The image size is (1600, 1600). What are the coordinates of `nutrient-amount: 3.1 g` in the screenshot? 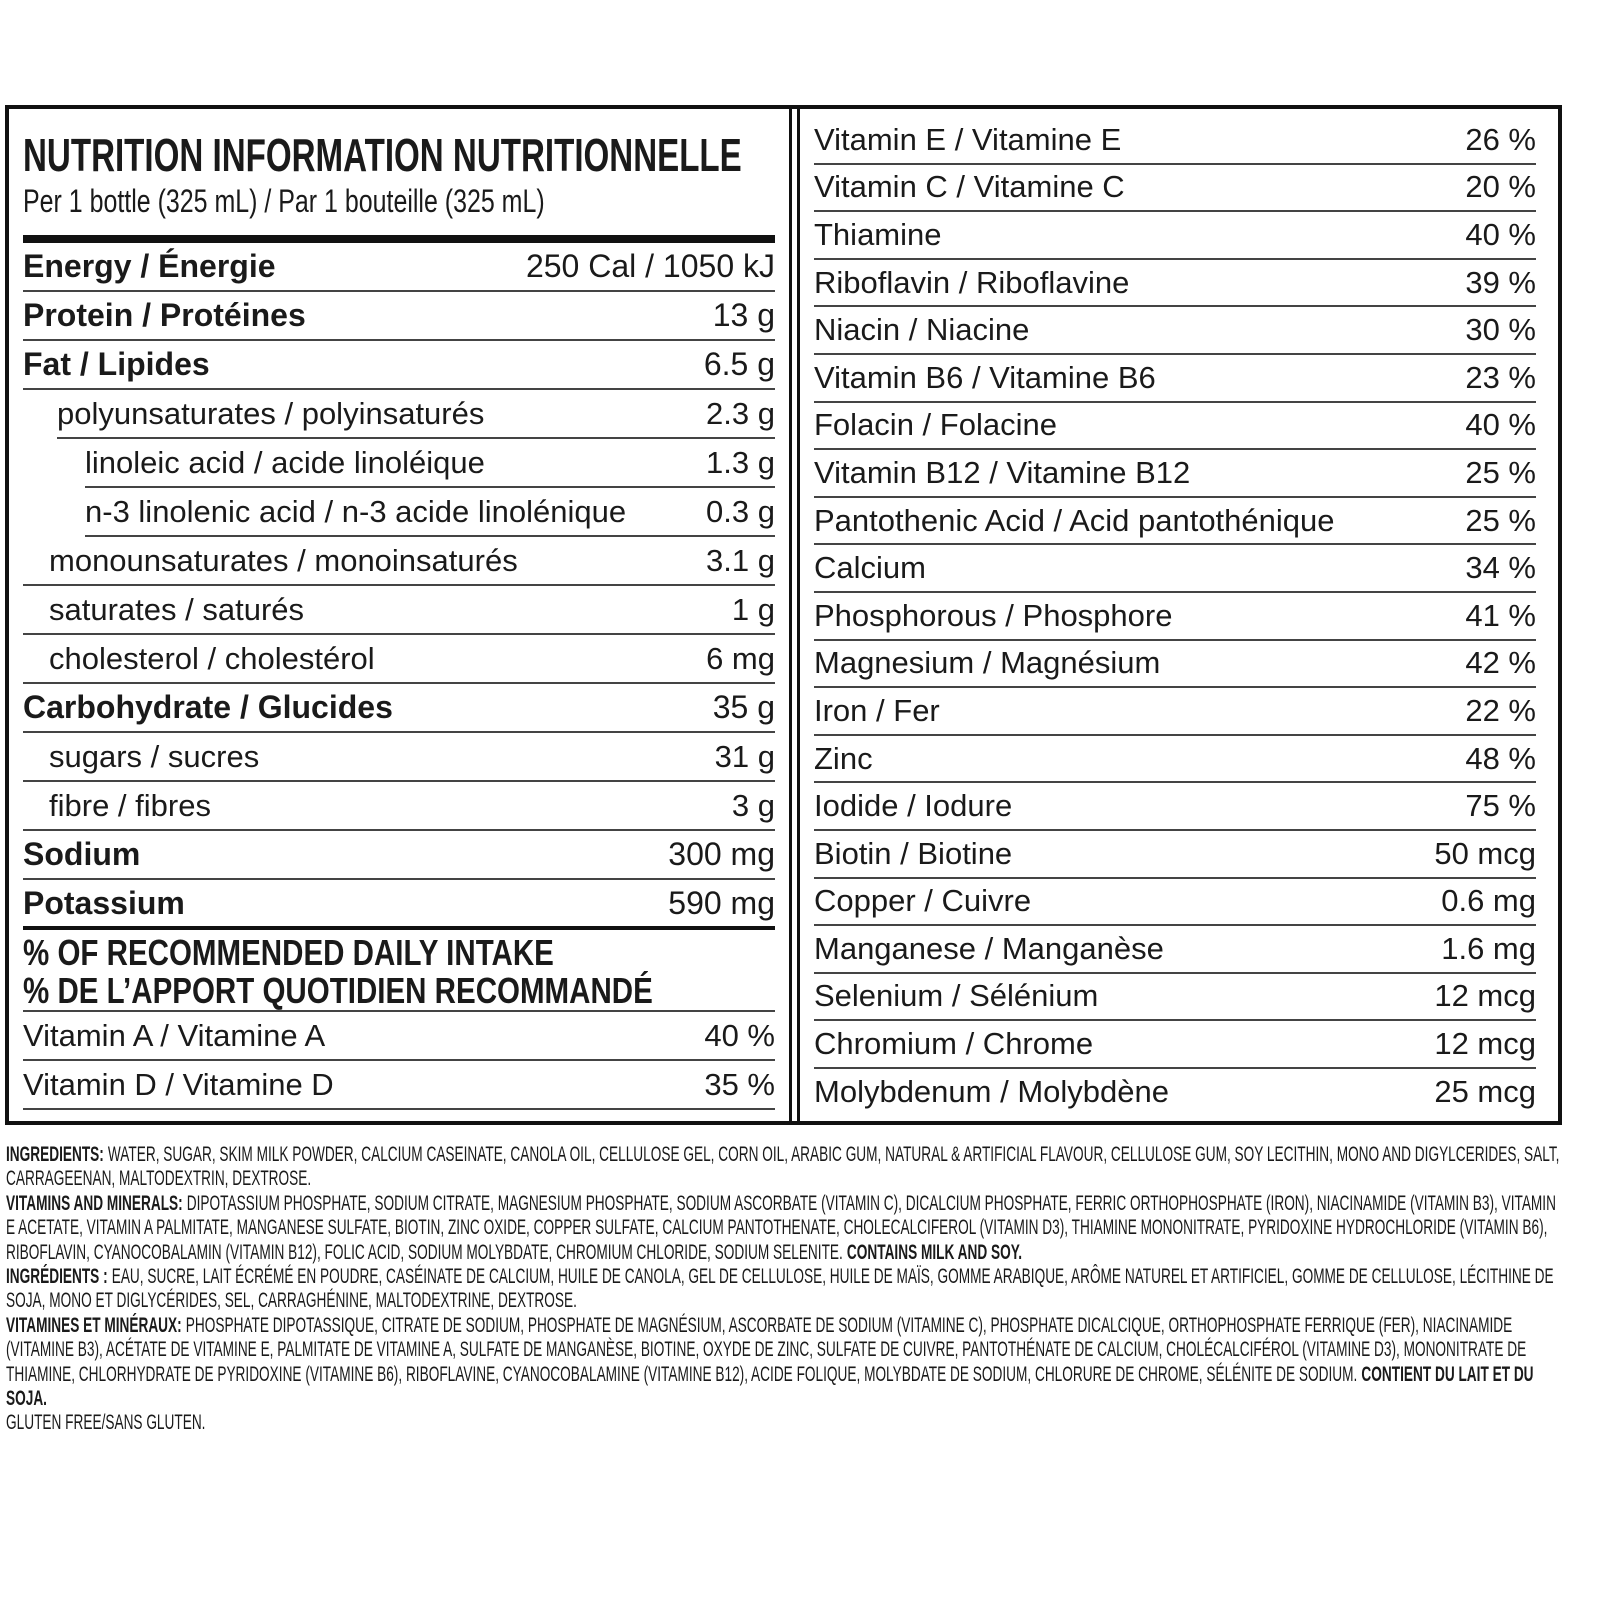 It's located at (740, 560).